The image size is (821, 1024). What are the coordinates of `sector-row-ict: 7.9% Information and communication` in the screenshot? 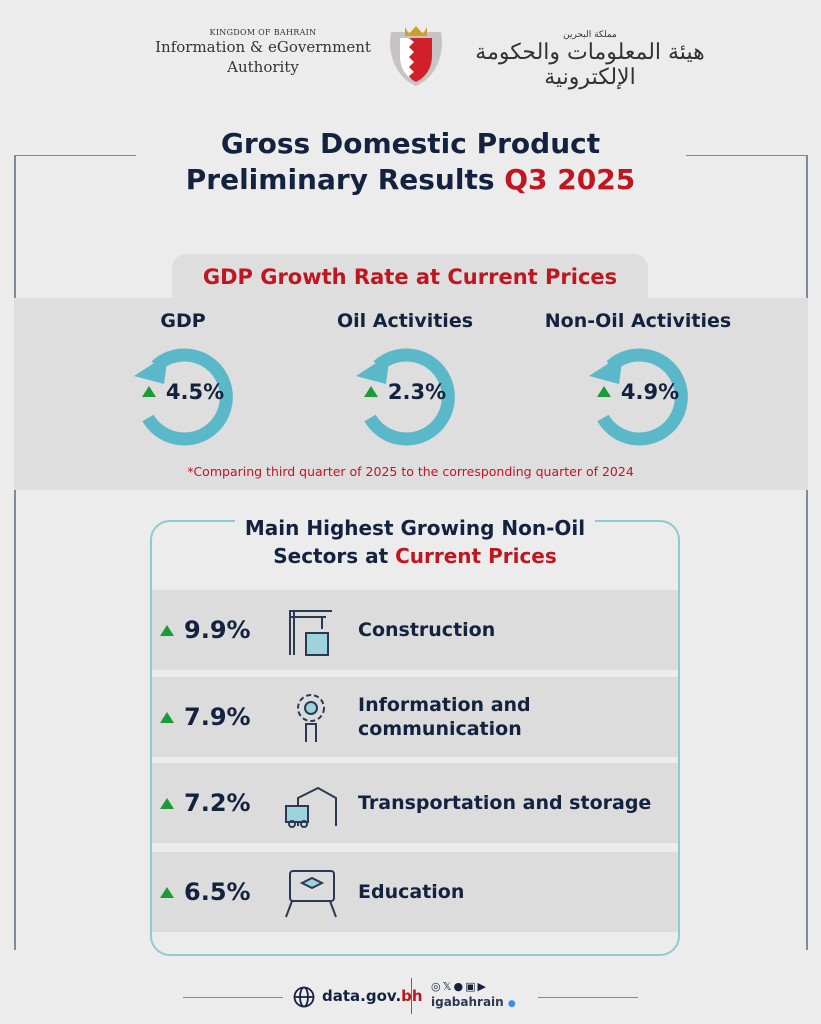 It's located at (415, 717).